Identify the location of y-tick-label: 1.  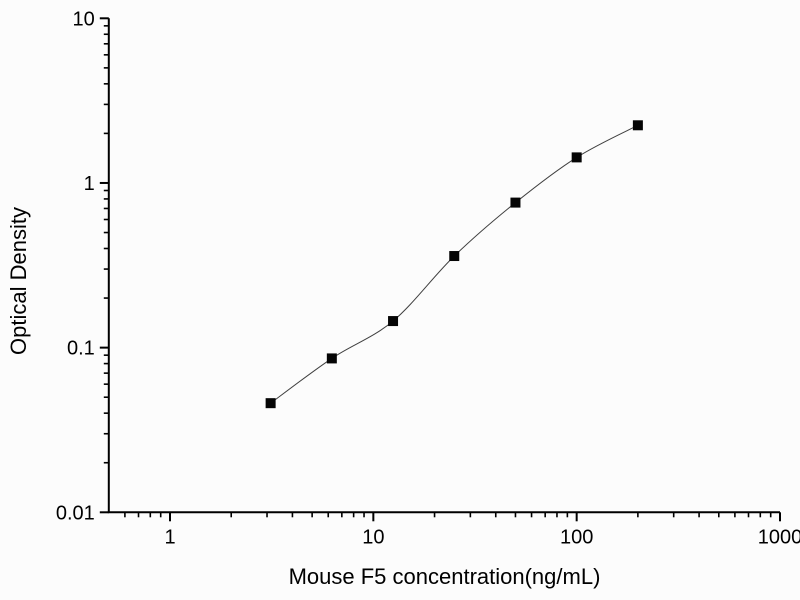
(89, 184).